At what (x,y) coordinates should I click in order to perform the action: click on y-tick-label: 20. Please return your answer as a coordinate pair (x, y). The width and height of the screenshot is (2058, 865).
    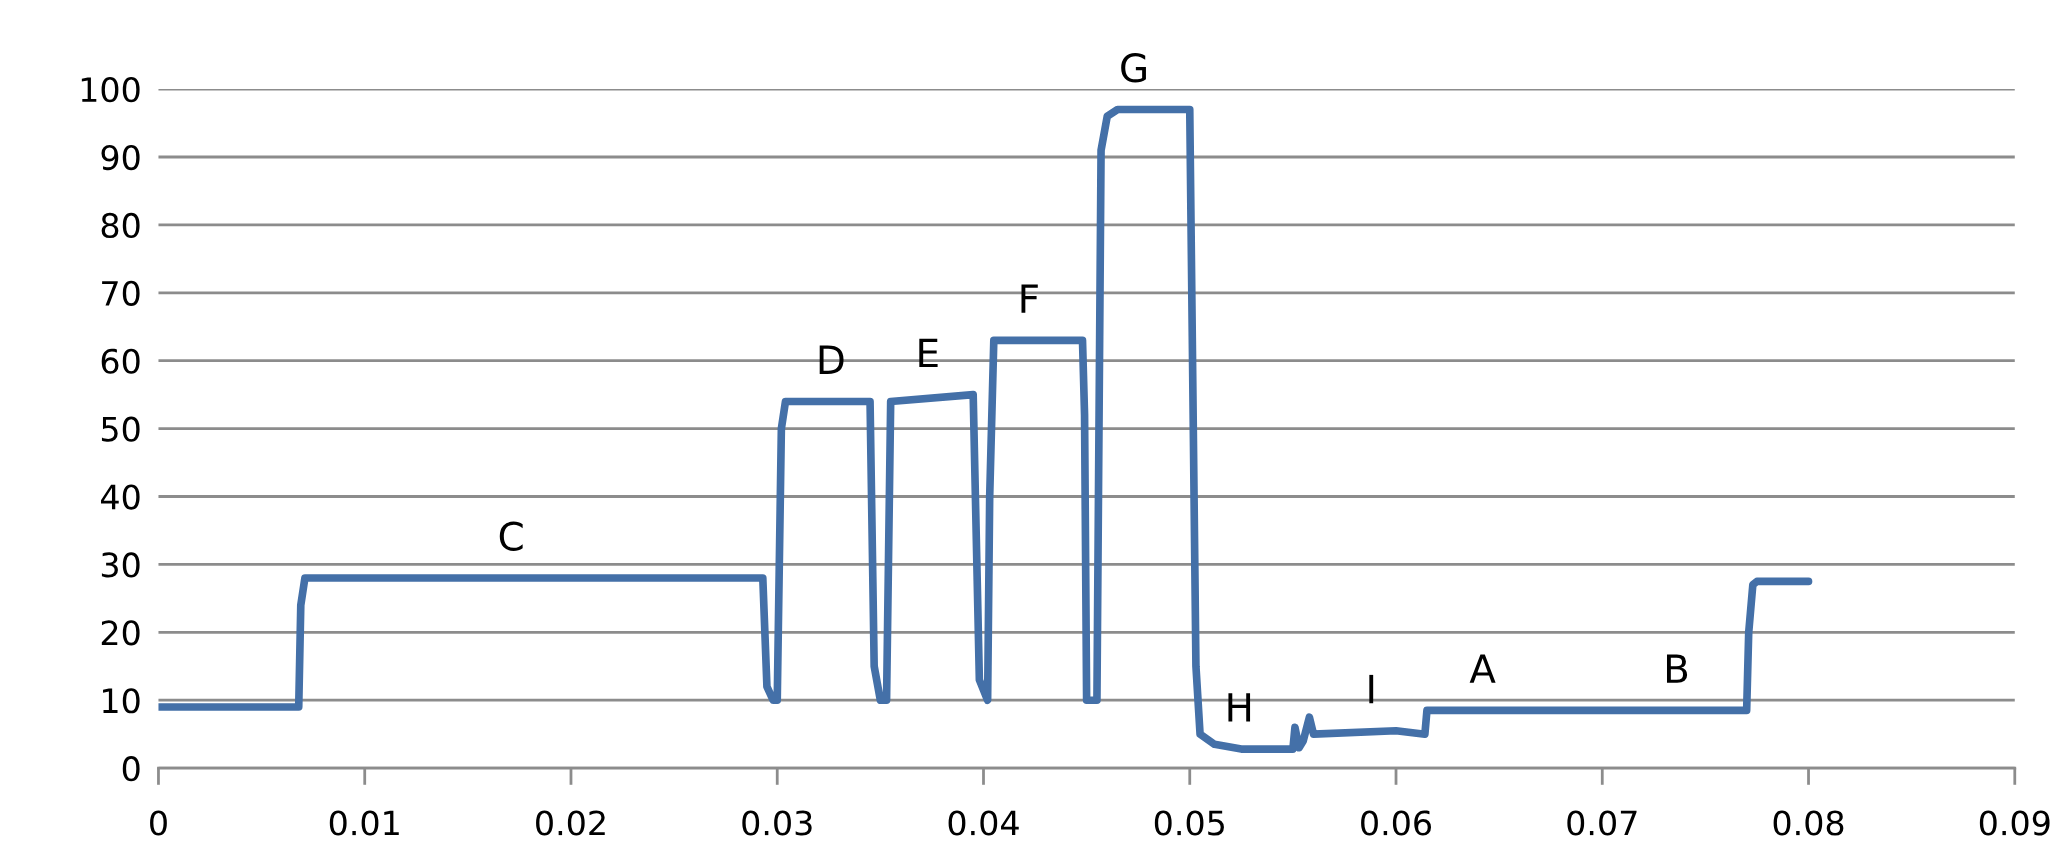
    Looking at the image, I should click on (120, 633).